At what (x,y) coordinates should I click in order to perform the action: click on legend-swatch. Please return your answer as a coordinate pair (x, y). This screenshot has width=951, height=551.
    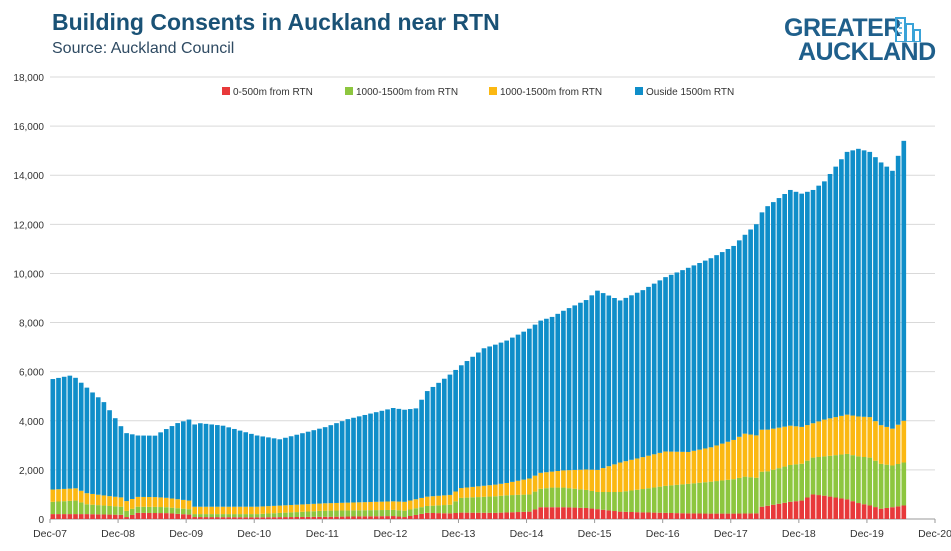
    Looking at the image, I should click on (493, 91).